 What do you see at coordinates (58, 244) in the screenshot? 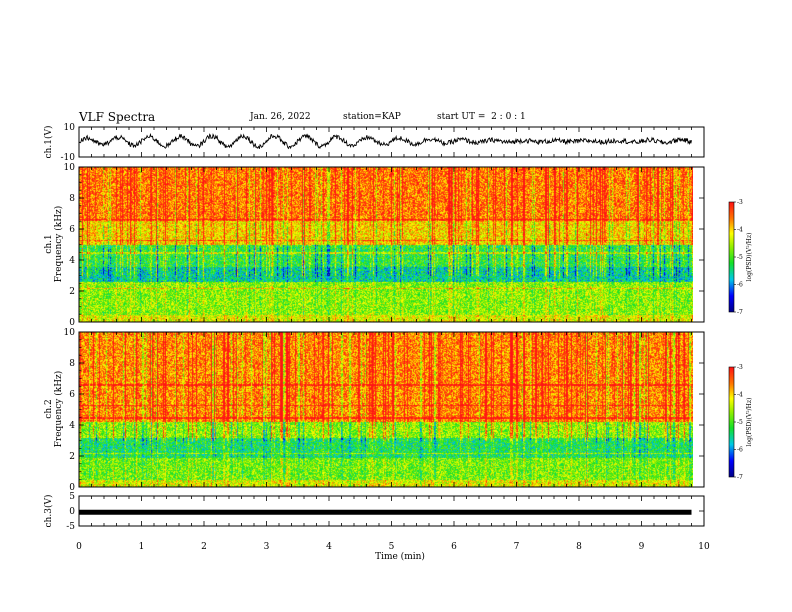
I see `ch1-frequency-ylabel: Frequency (kHz)` at bounding box center [58, 244].